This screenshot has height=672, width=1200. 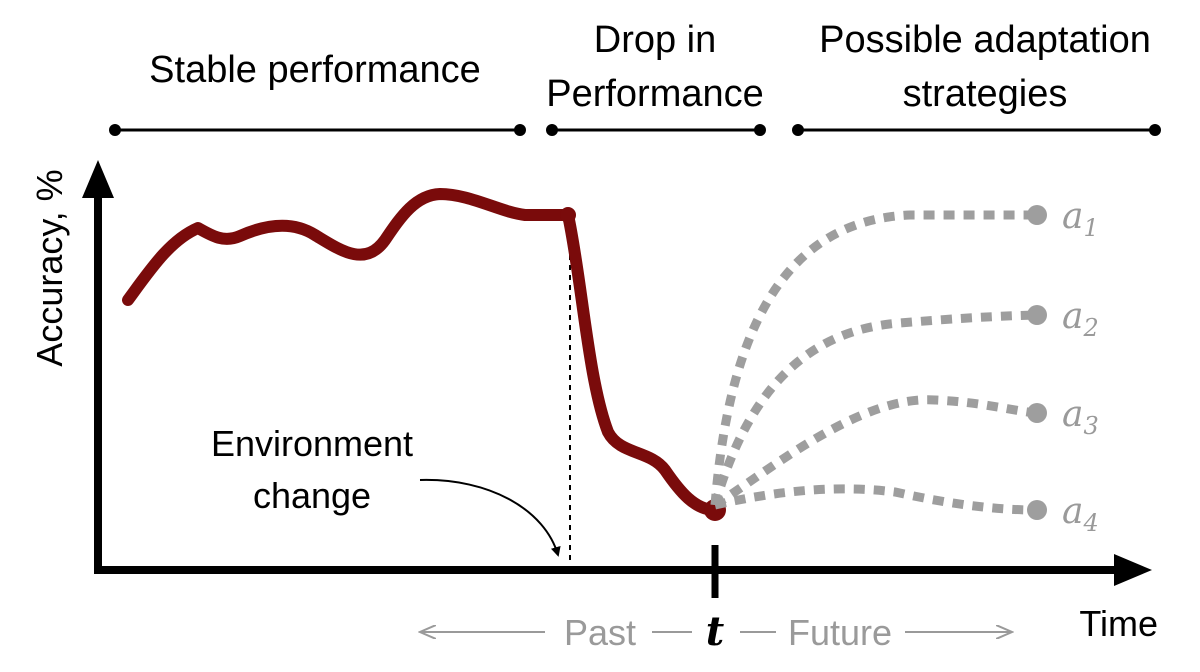 I want to click on phase-label-drop-line1: Drop in, so click(x=655, y=40).